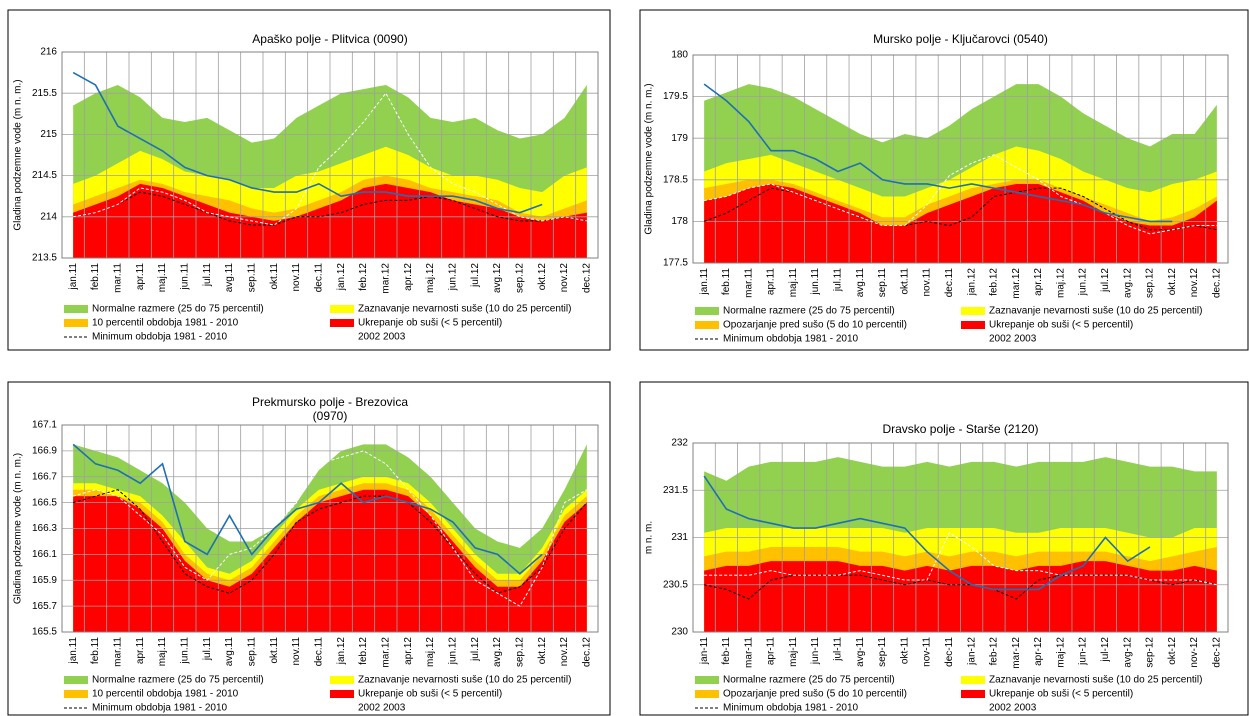 This screenshot has width=1249, height=716. Describe the element at coordinates (408, 651) in the screenshot. I see `x-tick-label: apr.12` at that location.